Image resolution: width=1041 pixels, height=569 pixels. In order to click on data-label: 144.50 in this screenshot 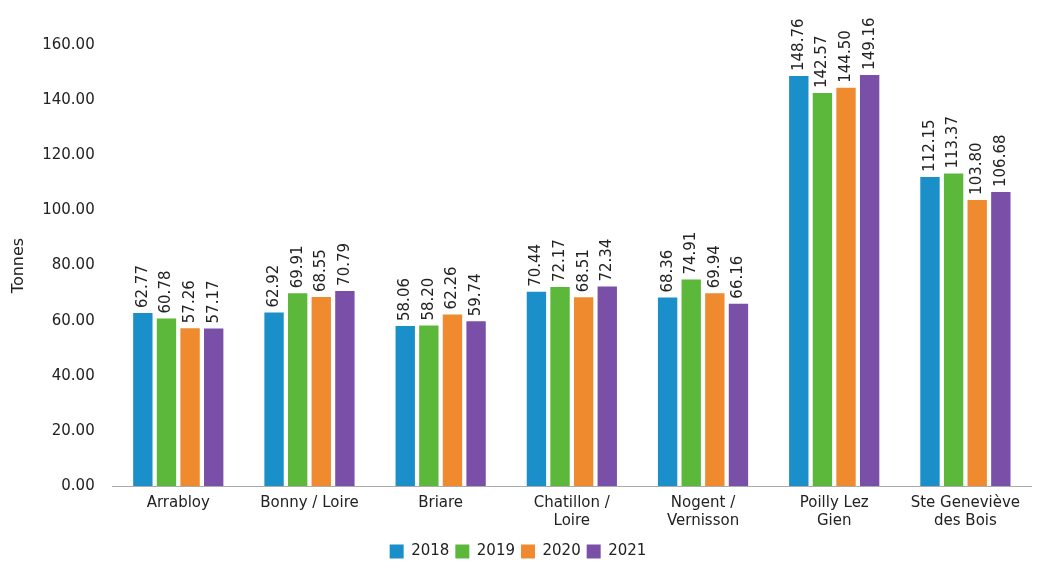, I will do `click(844, 56)`.